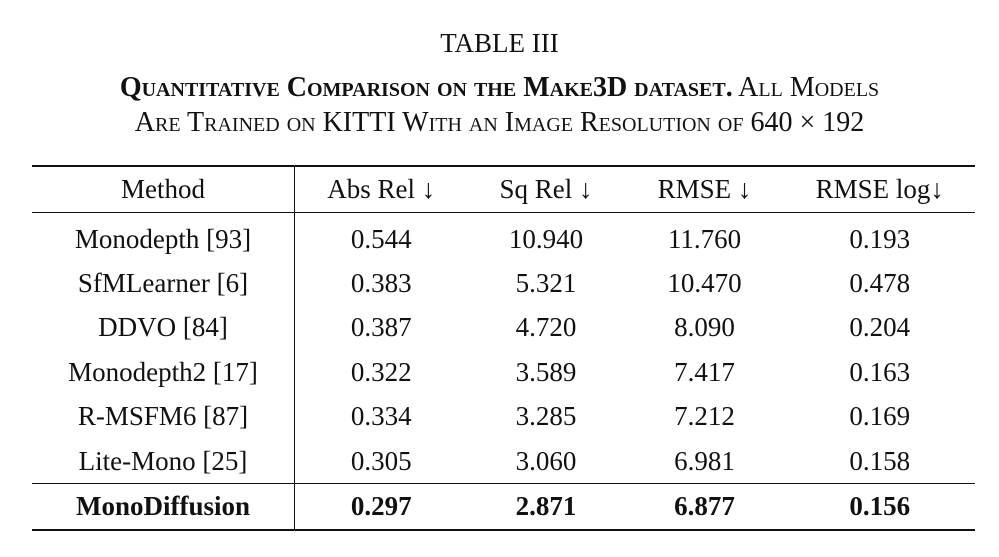  Describe the element at coordinates (381, 189) in the screenshot. I see `header-cell: Abs Rel ↓` at that location.